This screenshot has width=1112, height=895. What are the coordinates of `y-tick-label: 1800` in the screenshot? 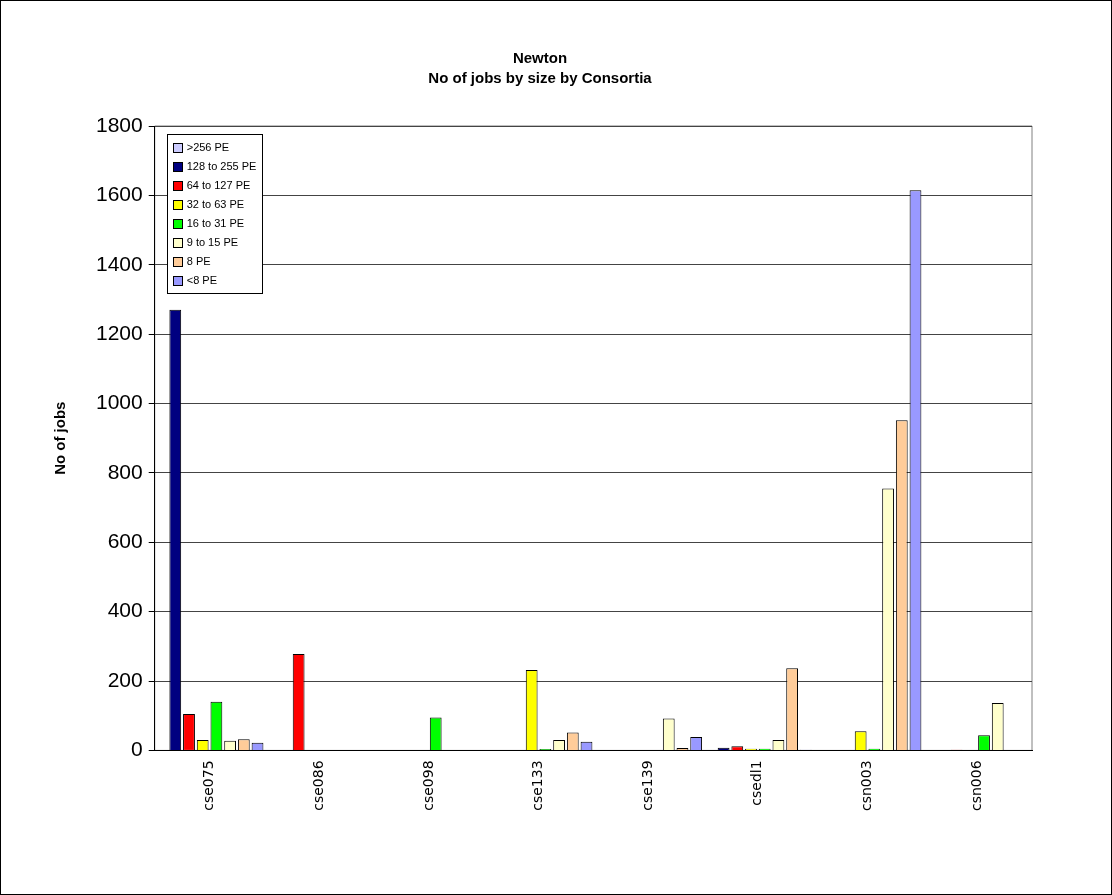 It's located at (119, 124).